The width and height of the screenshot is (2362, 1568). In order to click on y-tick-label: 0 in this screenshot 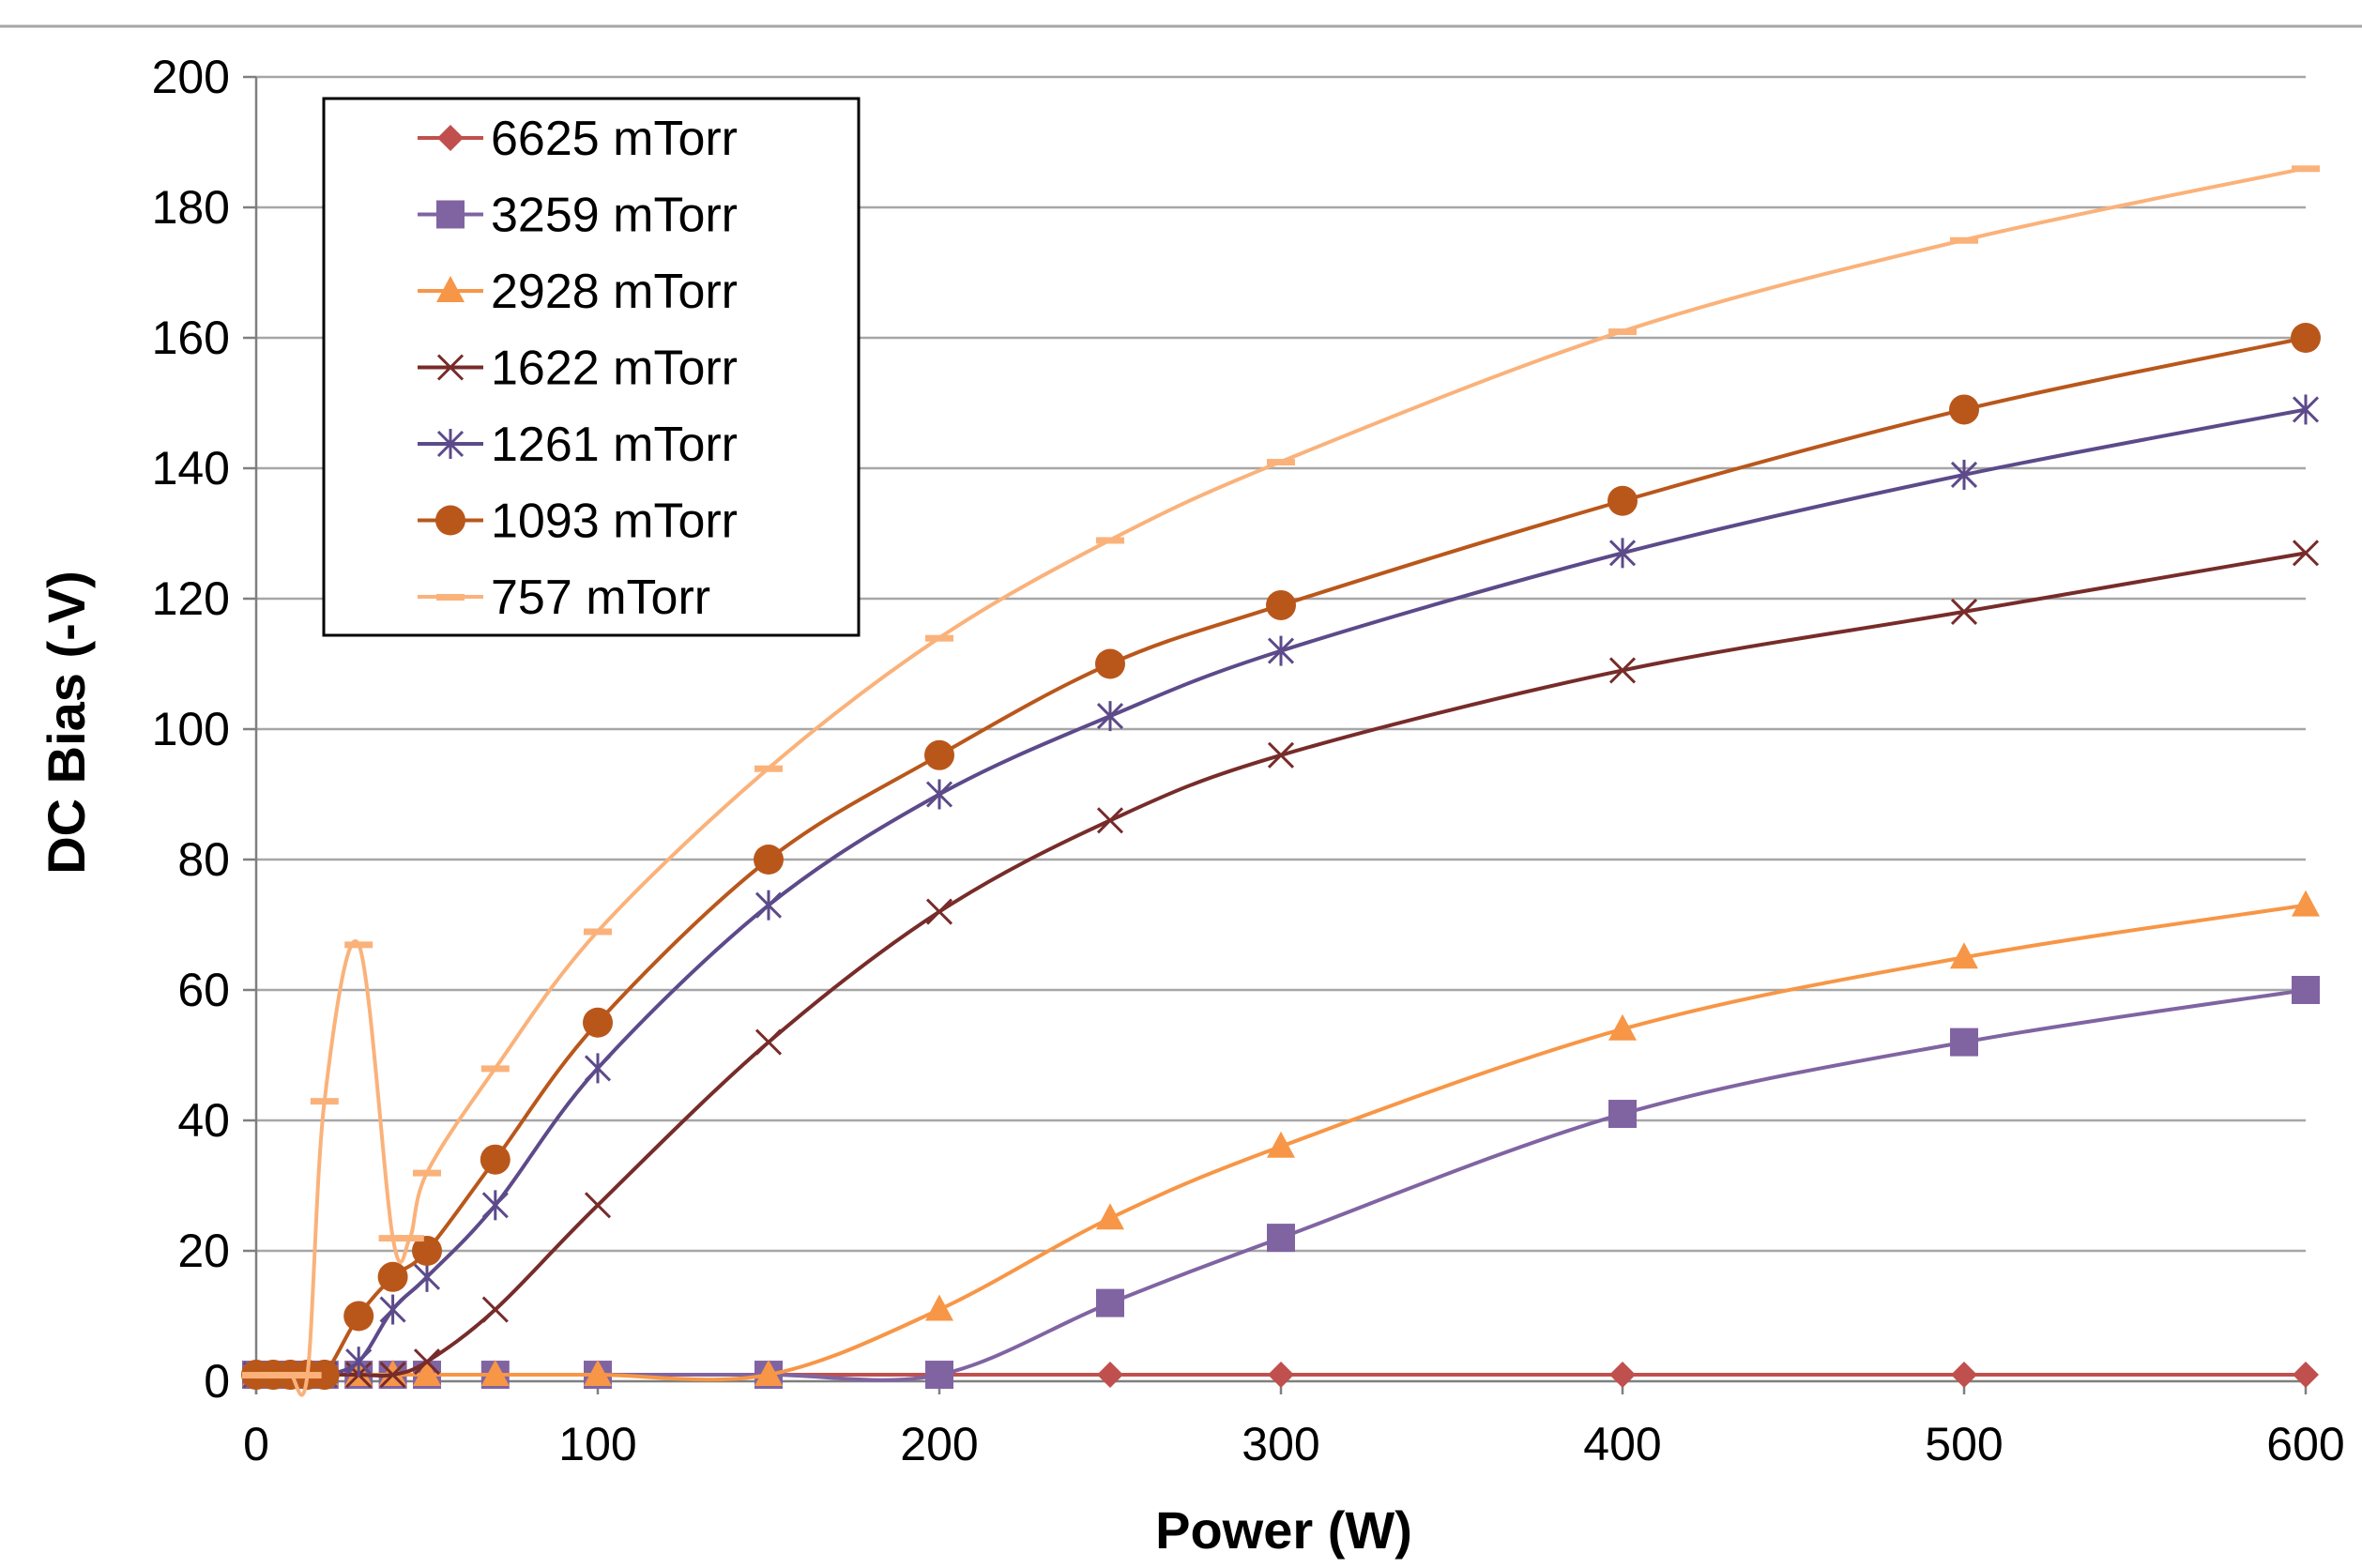, I will do `click(217, 1381)`.